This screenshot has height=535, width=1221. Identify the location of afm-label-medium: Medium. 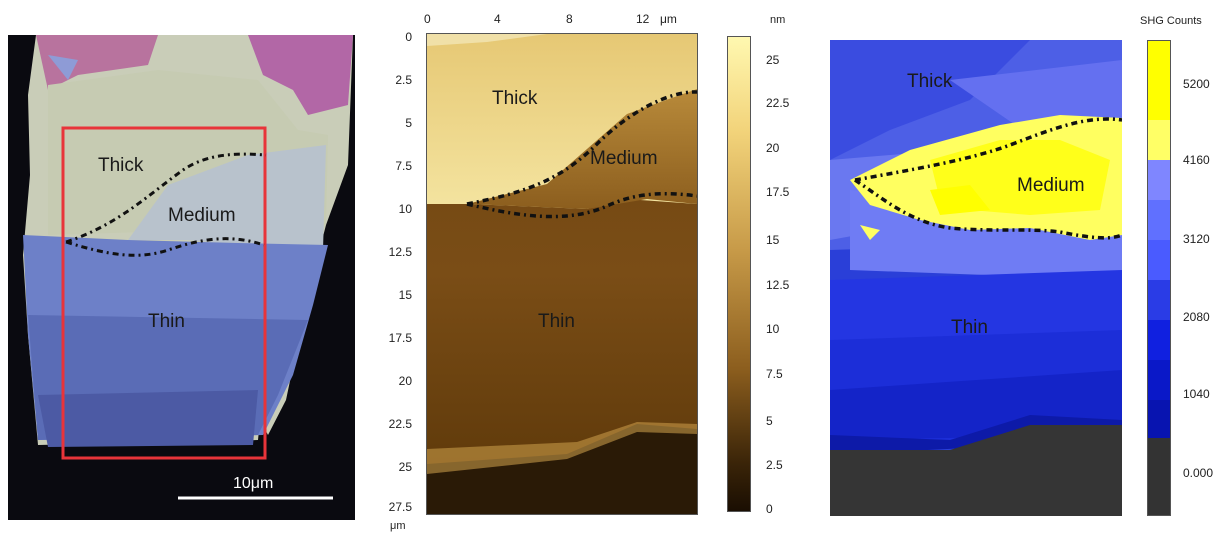
(624, 158).